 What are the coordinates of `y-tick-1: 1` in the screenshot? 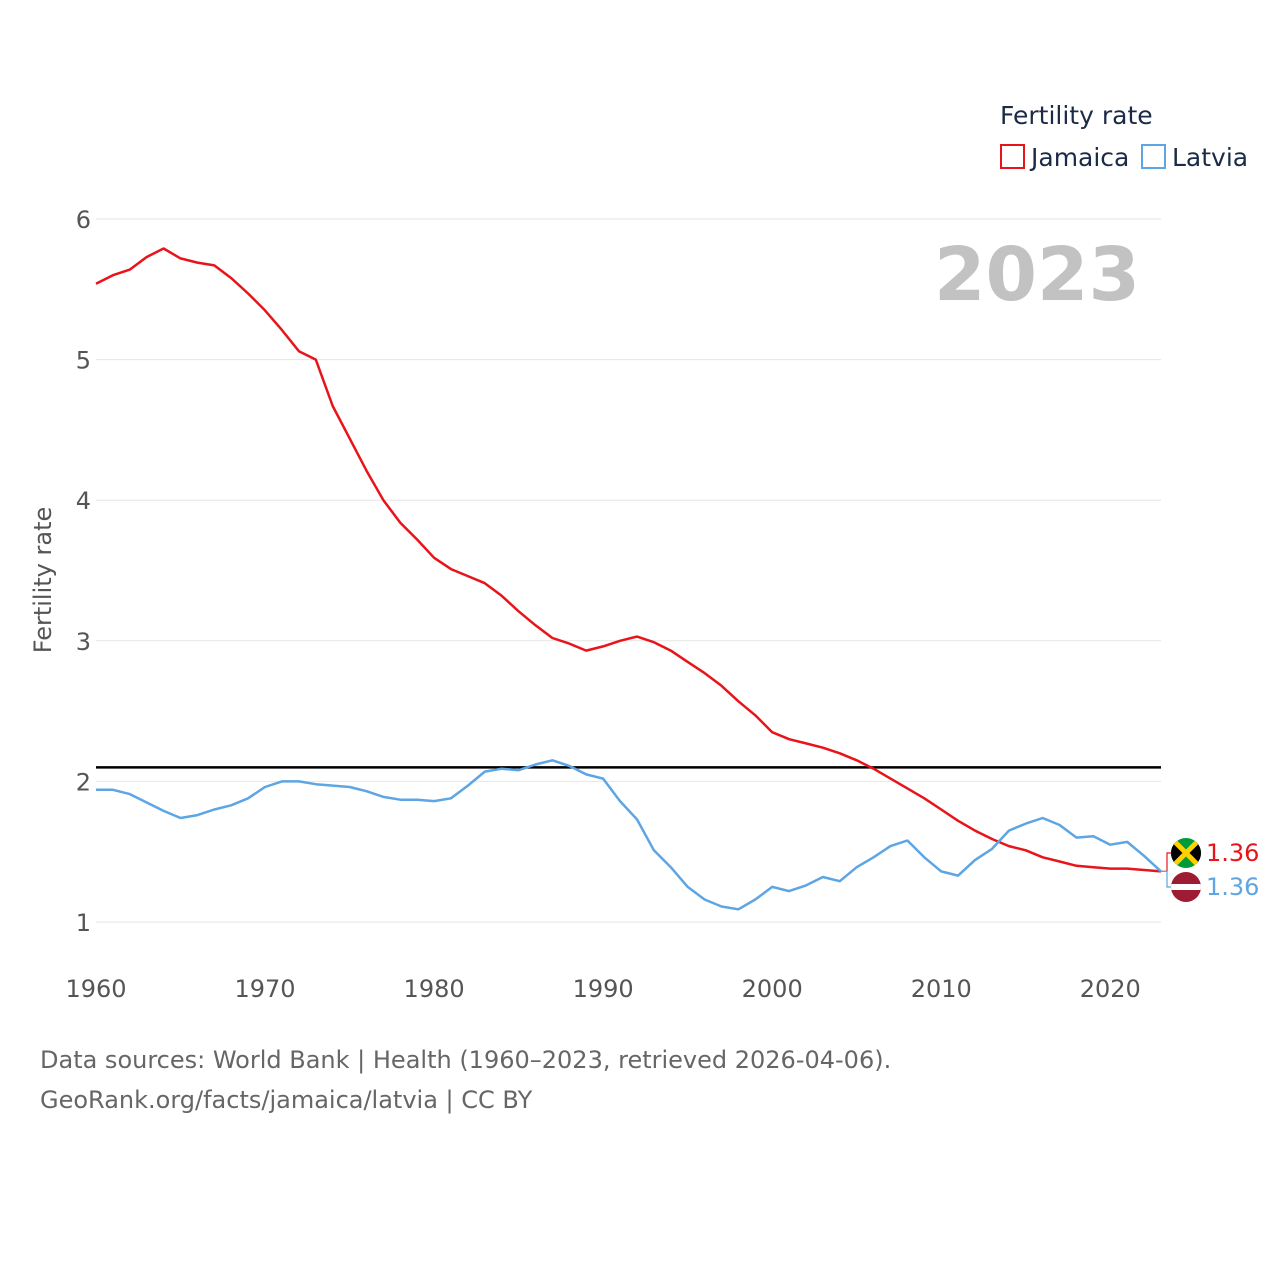 It's located at (83, 923).